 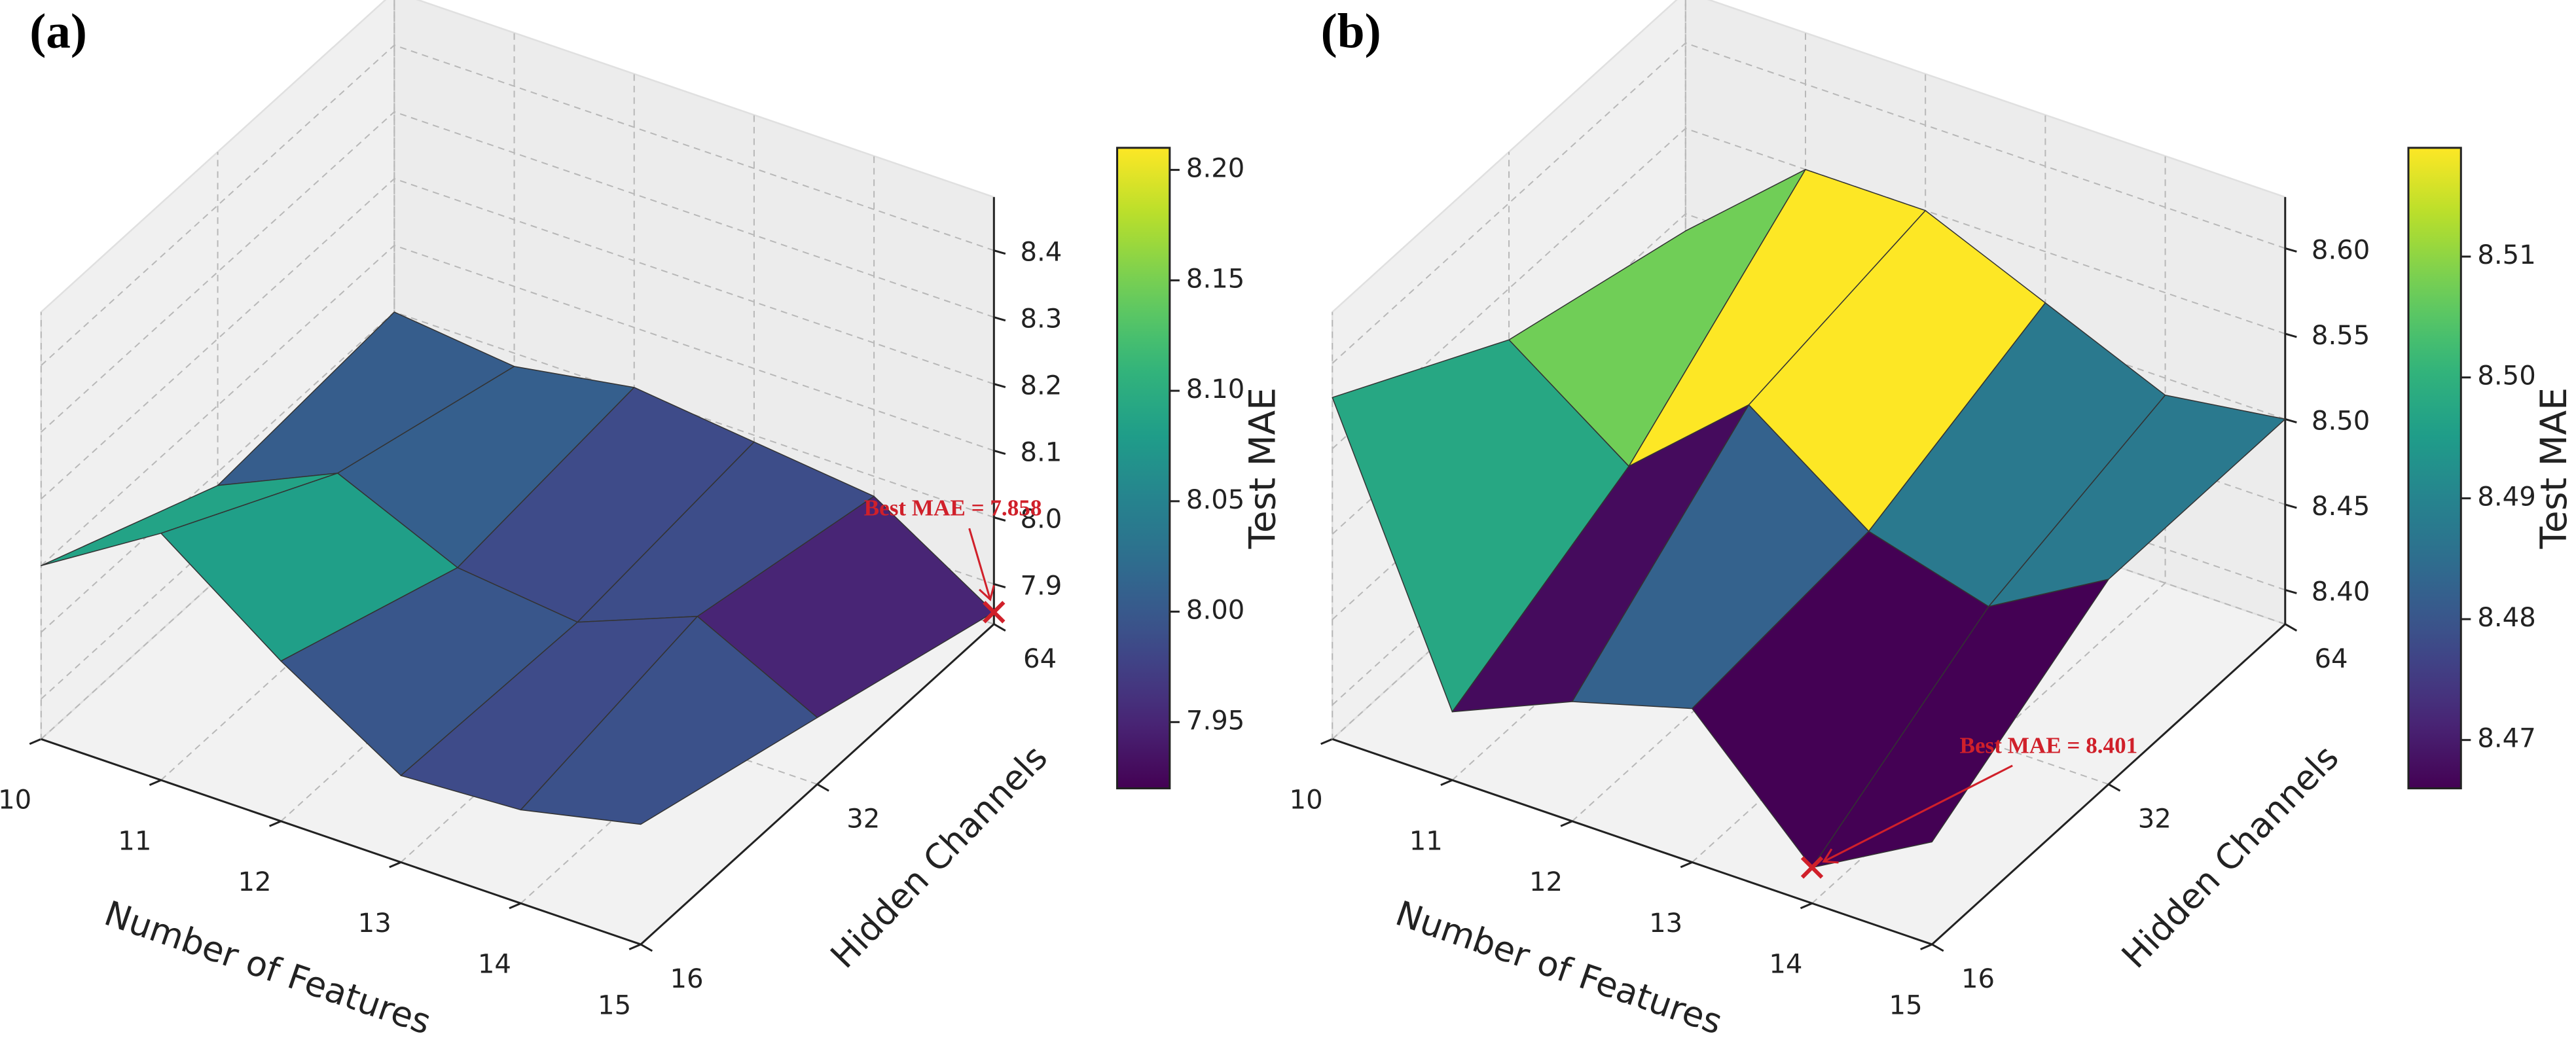 What do you see at coordinates (1041, 253) in the screenshot?
I see `z-tick-label: 8.4` at bounding box center [1041, 253].